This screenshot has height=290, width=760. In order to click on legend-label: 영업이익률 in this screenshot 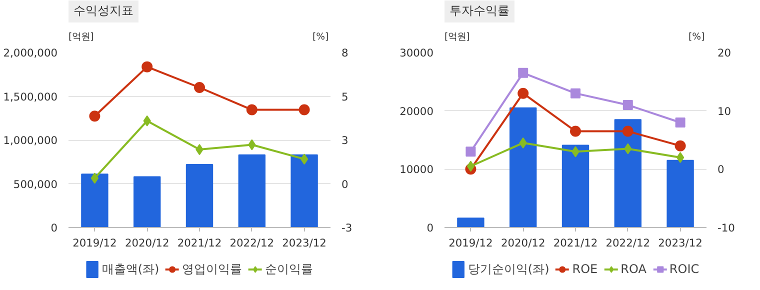, I will do `click(212, 269)`.